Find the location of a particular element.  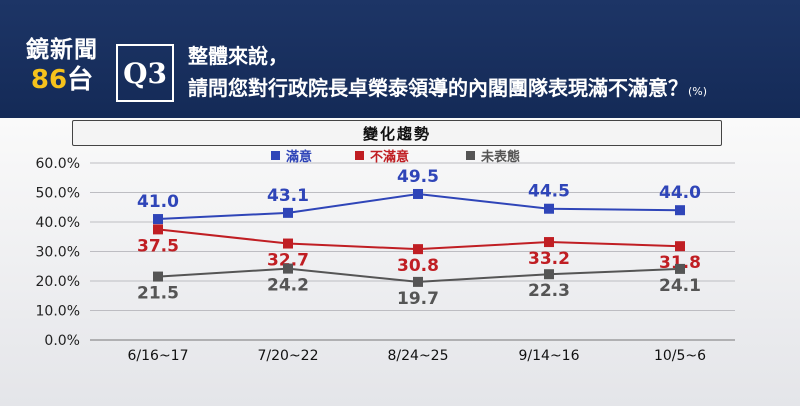

x-tick-label: 7/20~22 is located at coordinates (288, 356).